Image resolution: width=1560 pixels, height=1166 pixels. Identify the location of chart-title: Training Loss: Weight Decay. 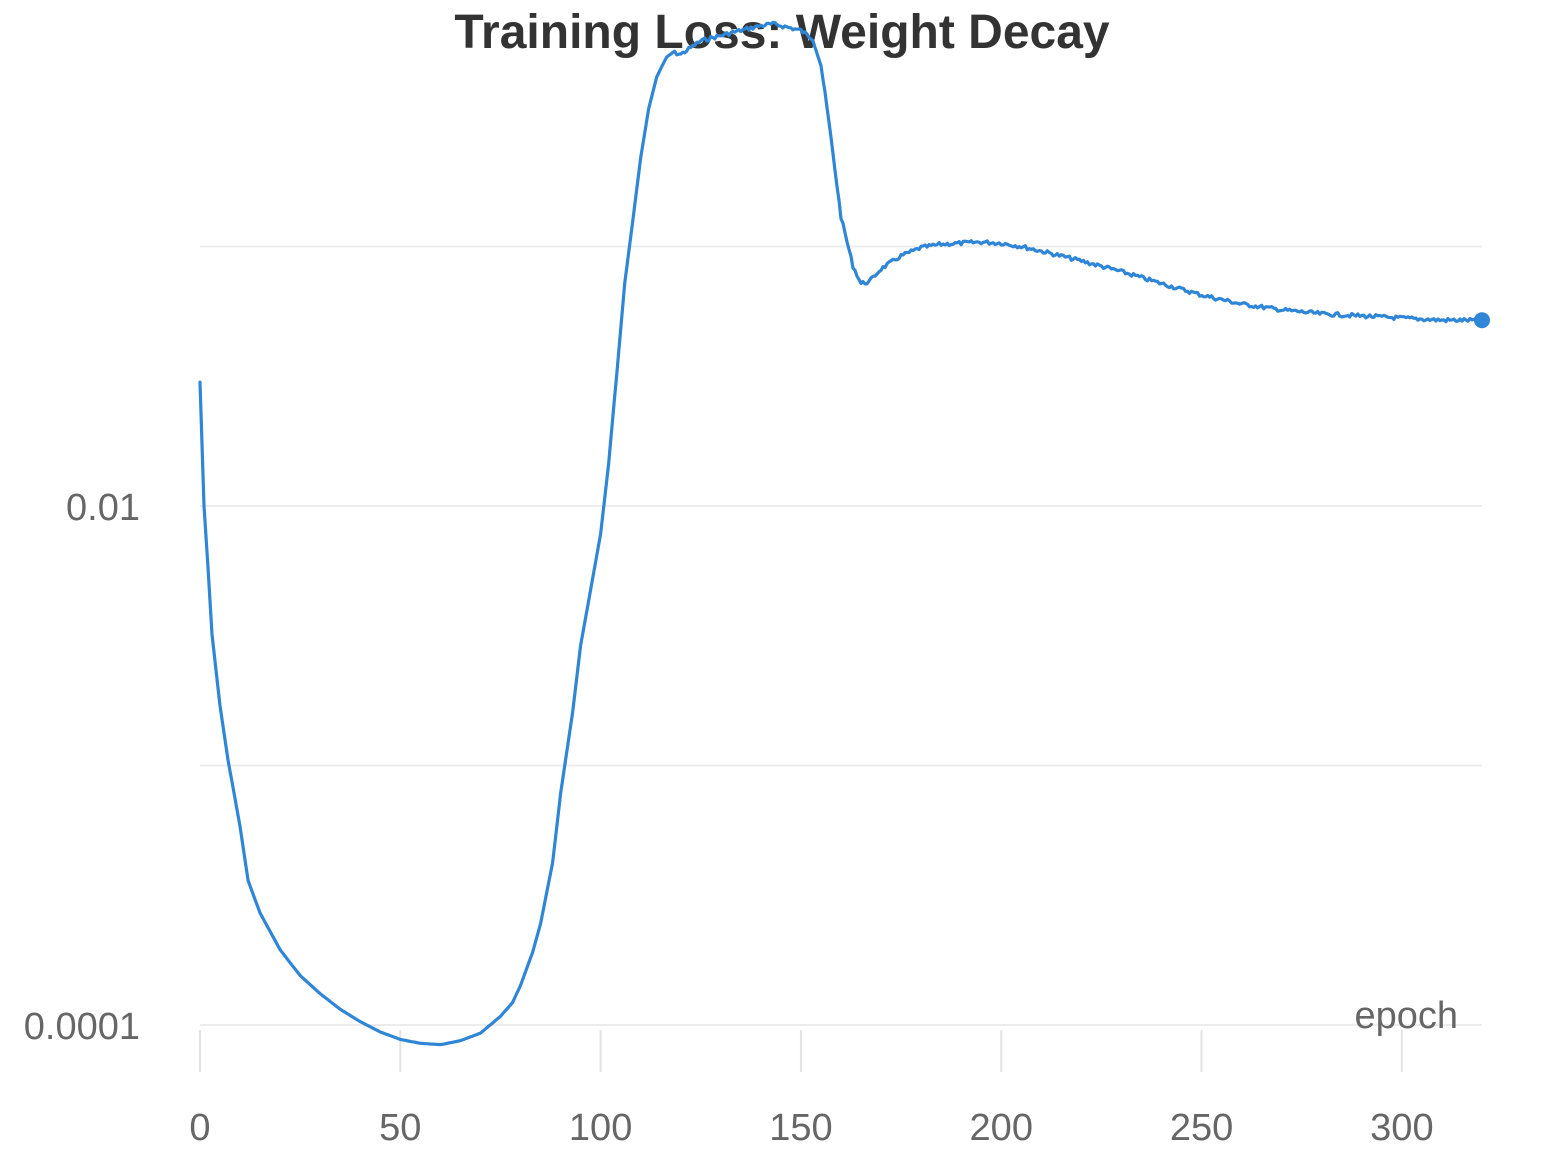
(782, 32).